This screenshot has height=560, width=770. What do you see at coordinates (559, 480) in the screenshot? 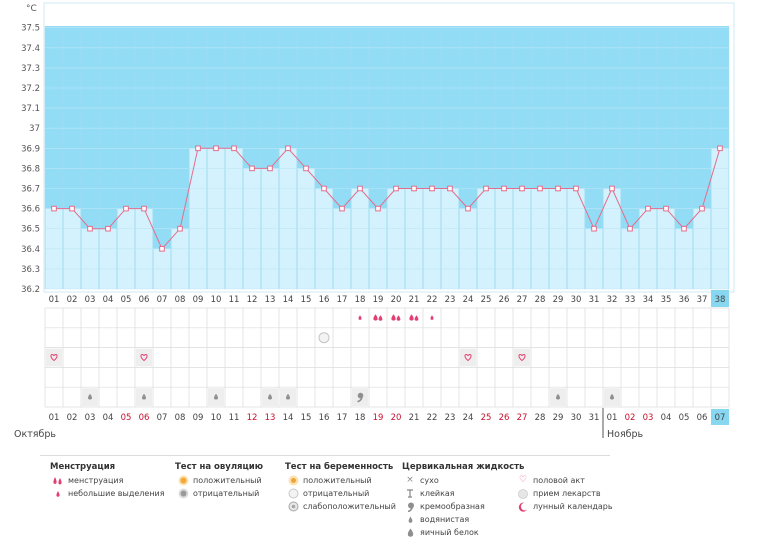
I see `legend-intercourse-label: половой акт` at bounding box center [559, 480].